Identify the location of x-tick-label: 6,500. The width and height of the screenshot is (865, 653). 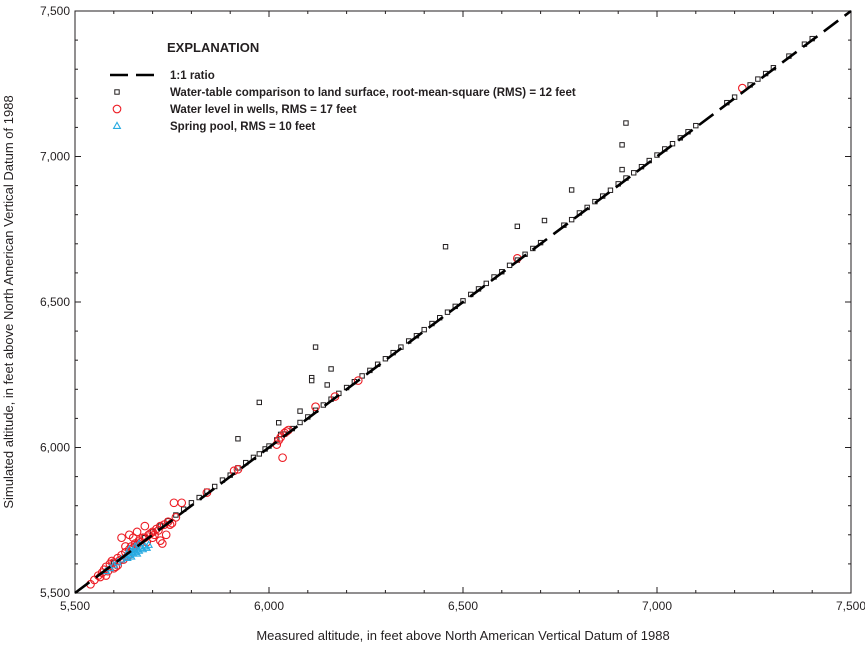
(463, 606).